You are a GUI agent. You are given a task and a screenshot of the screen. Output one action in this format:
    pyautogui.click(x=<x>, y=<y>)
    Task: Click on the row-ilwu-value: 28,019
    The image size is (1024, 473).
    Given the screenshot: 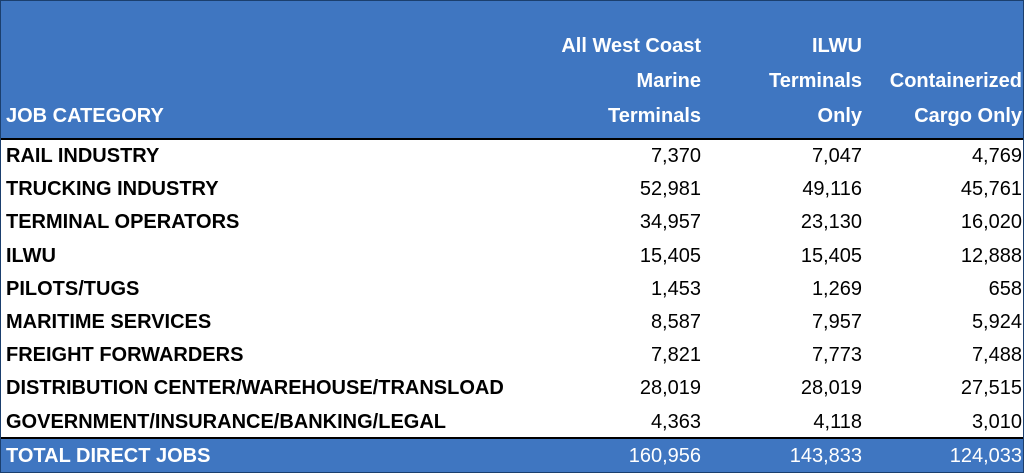 What is the action you would take?
    pyautogui.click(x=831, y=388)
    